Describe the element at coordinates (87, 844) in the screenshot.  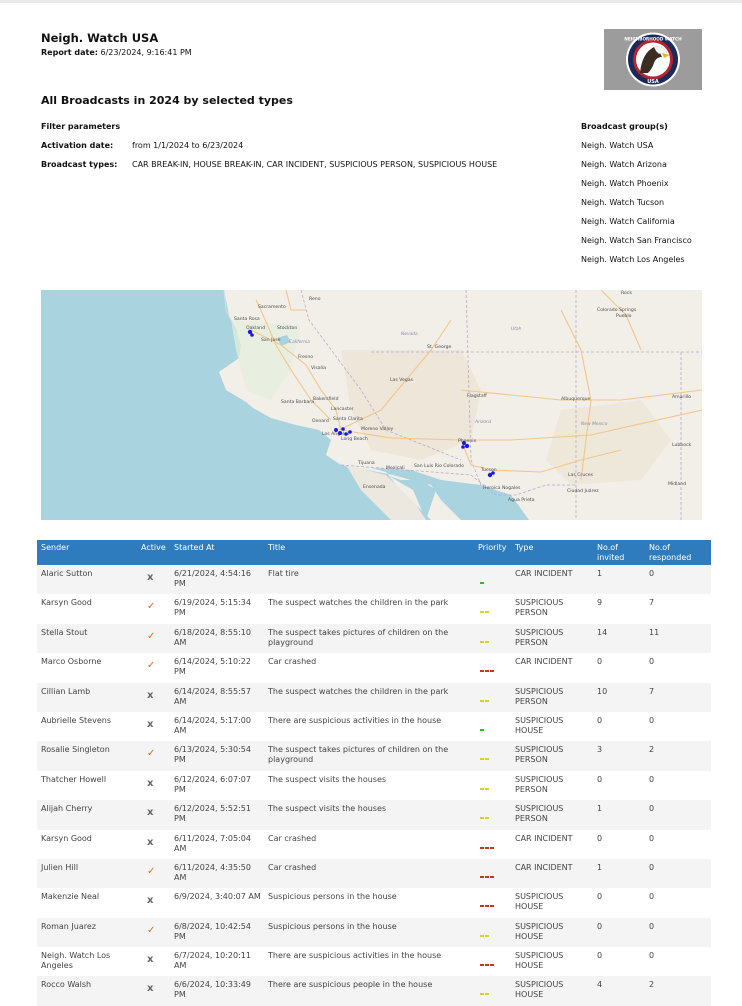
I see `cell-sender: Karsyn Good` at that location.